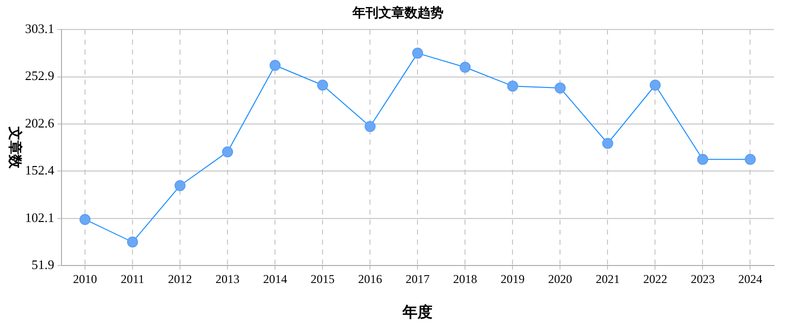  Describe the element at coordinates (322, 279) in the screenshot. I see `x-tick-label: 2015` at that location.